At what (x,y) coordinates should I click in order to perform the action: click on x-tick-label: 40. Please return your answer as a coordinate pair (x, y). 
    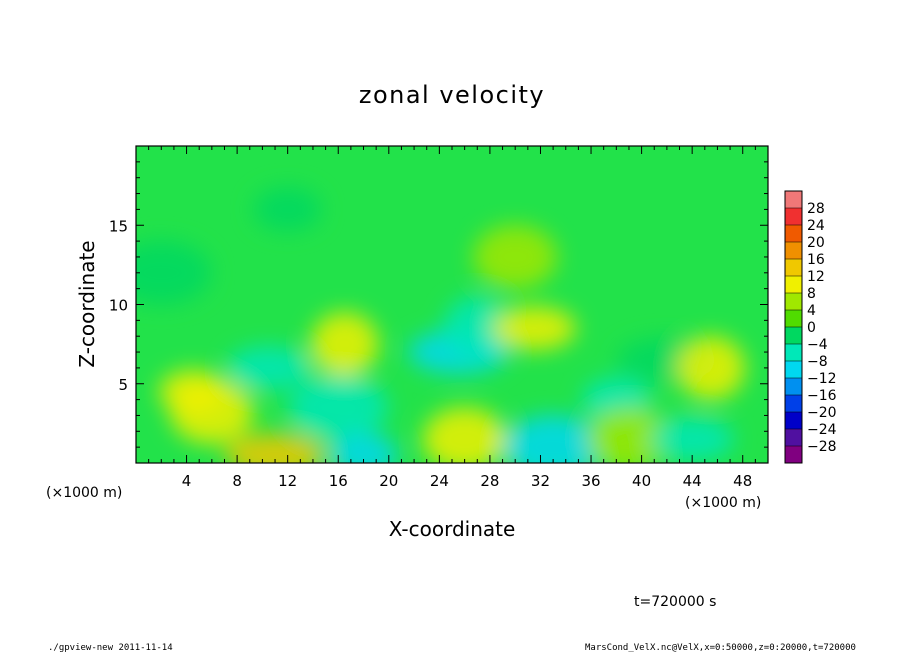
    Looking at the image, I should click on (641, 481).